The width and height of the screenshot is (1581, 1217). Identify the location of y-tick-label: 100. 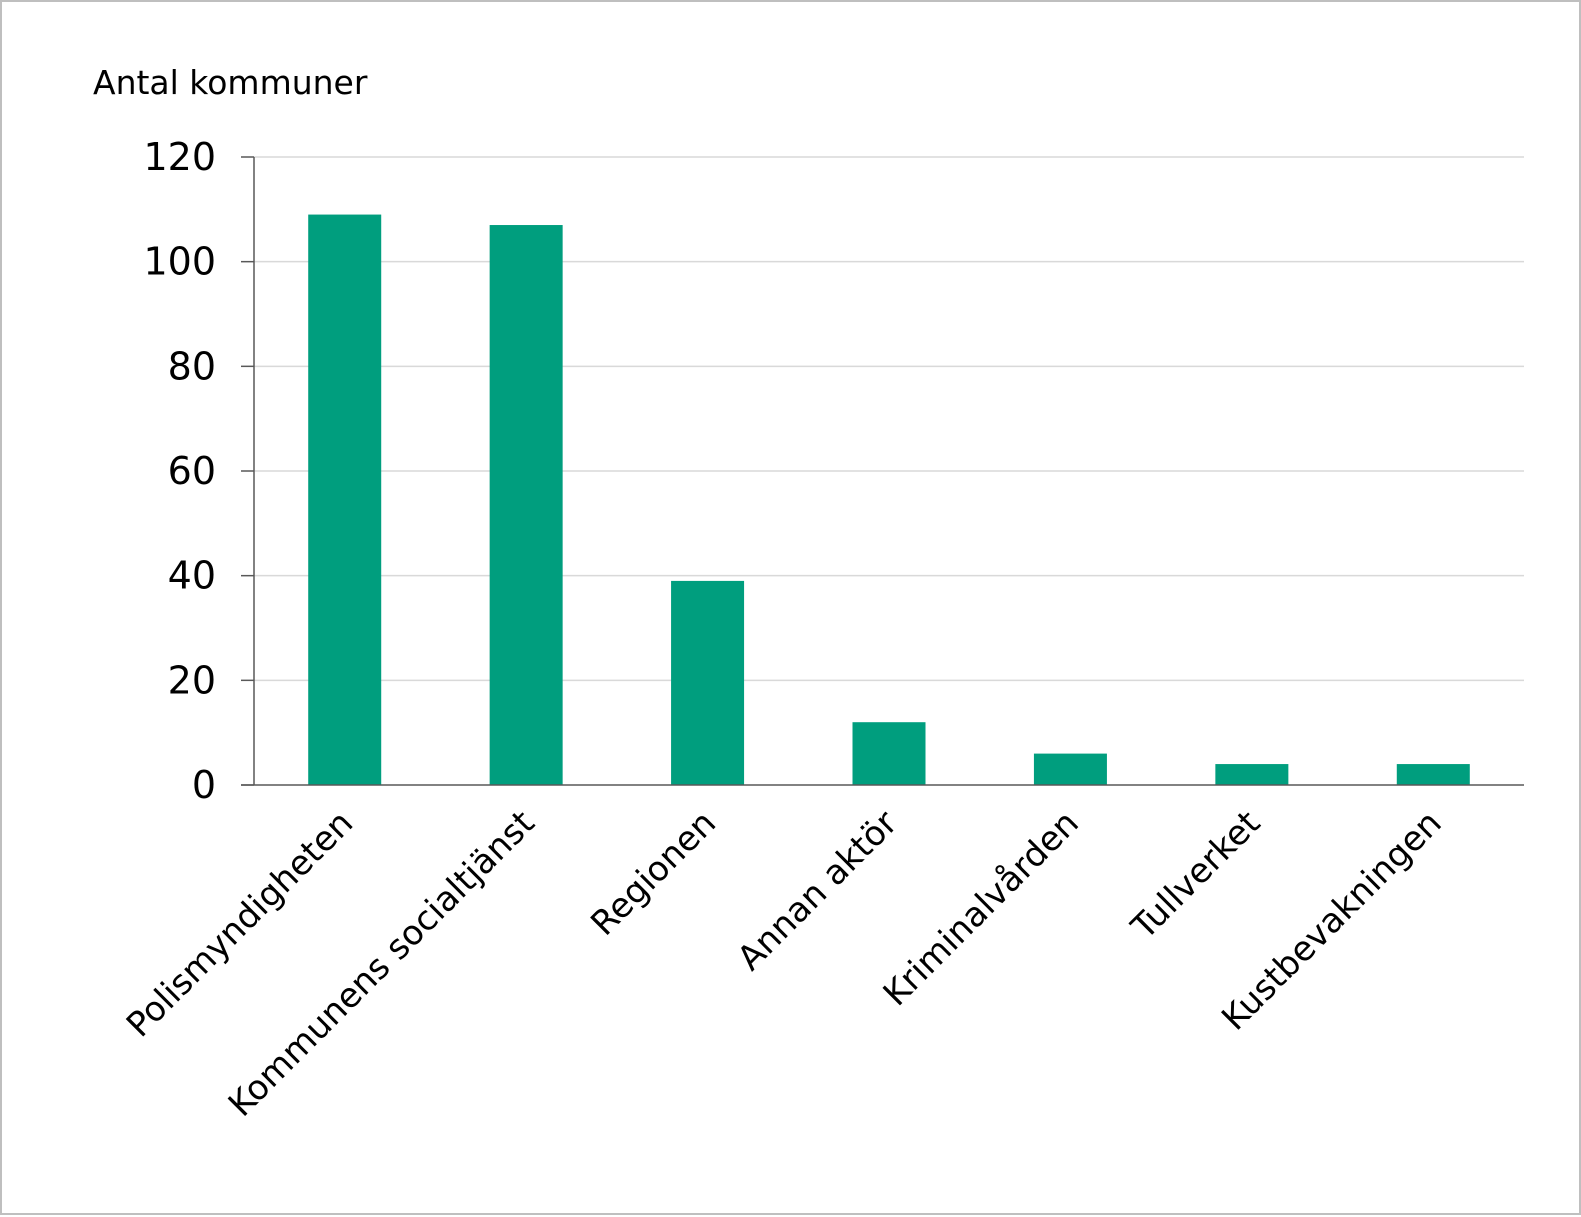
(179, 262).